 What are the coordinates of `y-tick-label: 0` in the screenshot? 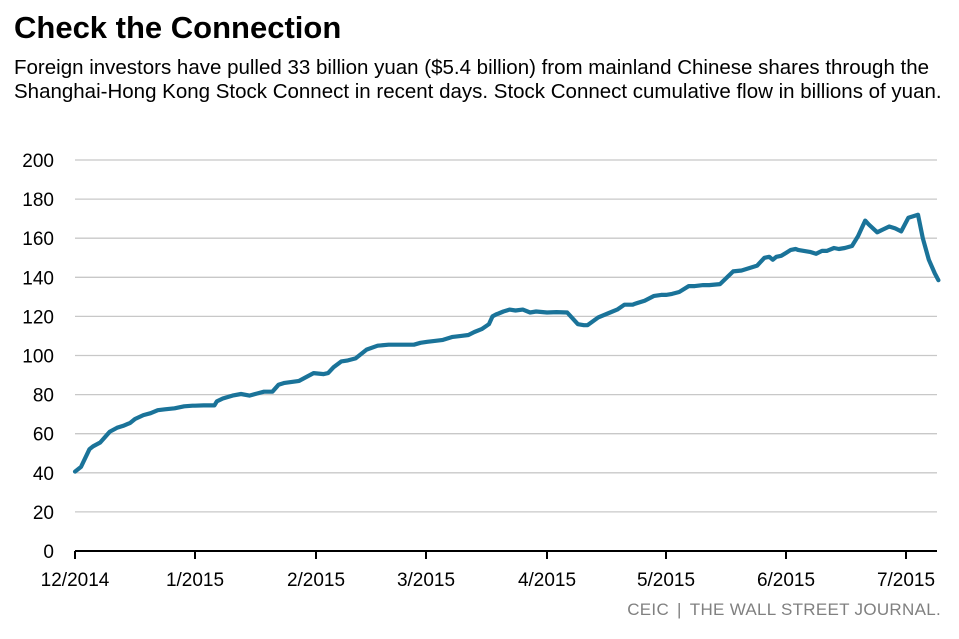 It's located at (48, 552).